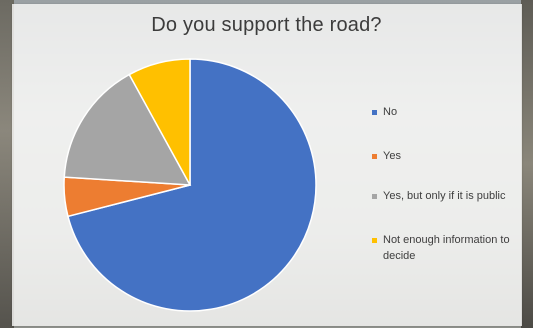  I want to click on legend-item: Yes, but only if it is public, so click(451, 196).